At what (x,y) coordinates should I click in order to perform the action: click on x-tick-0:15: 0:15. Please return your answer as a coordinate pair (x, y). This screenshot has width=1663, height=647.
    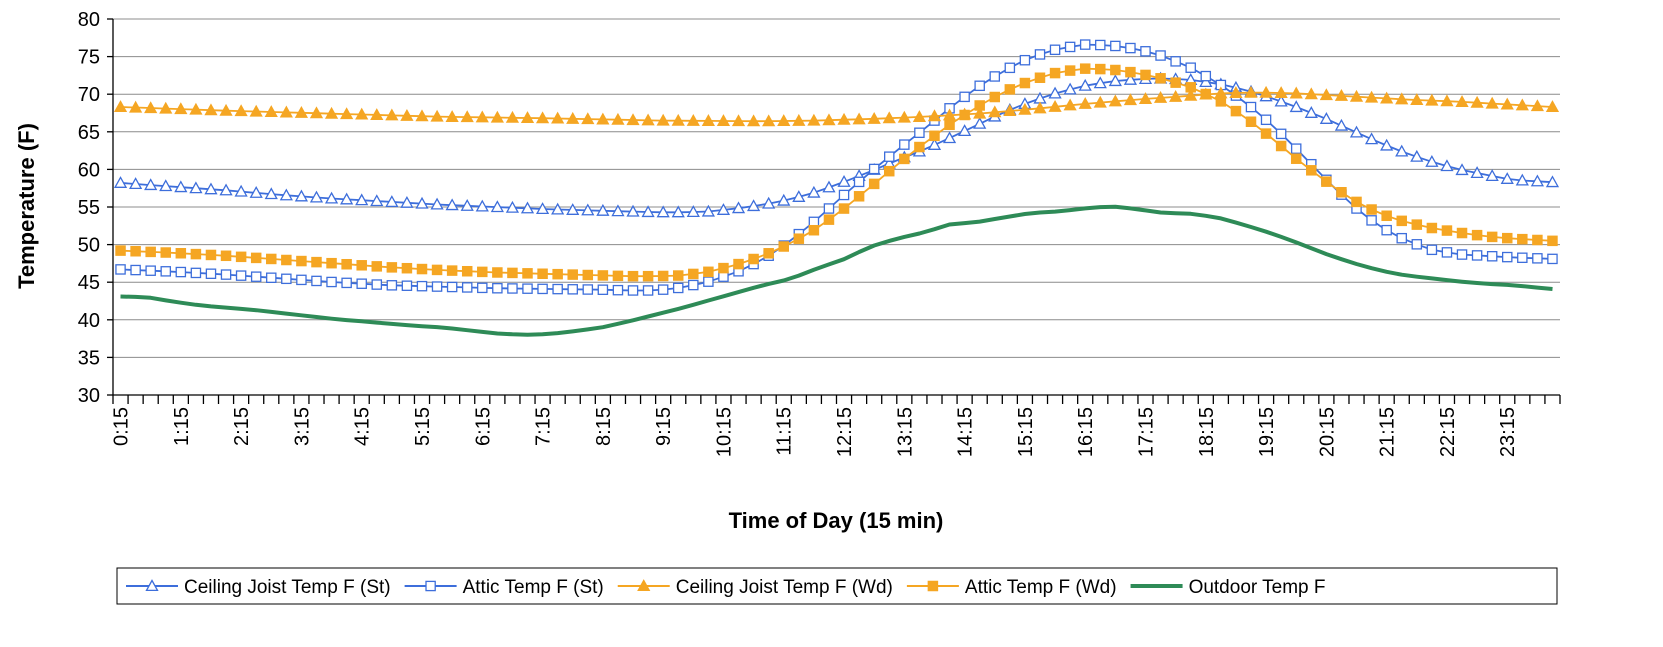
    Looking at the image, I should click on (122, 426).